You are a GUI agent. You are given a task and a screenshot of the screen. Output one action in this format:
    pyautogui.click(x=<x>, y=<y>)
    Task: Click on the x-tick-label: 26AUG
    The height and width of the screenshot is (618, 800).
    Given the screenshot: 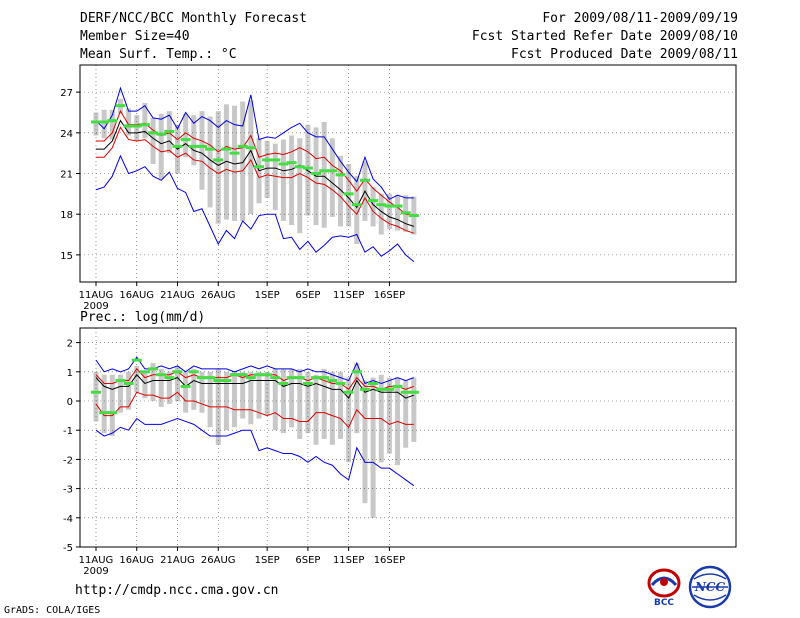 What is the action you would take?
    pyautogui.click(x=218, y=295)
    